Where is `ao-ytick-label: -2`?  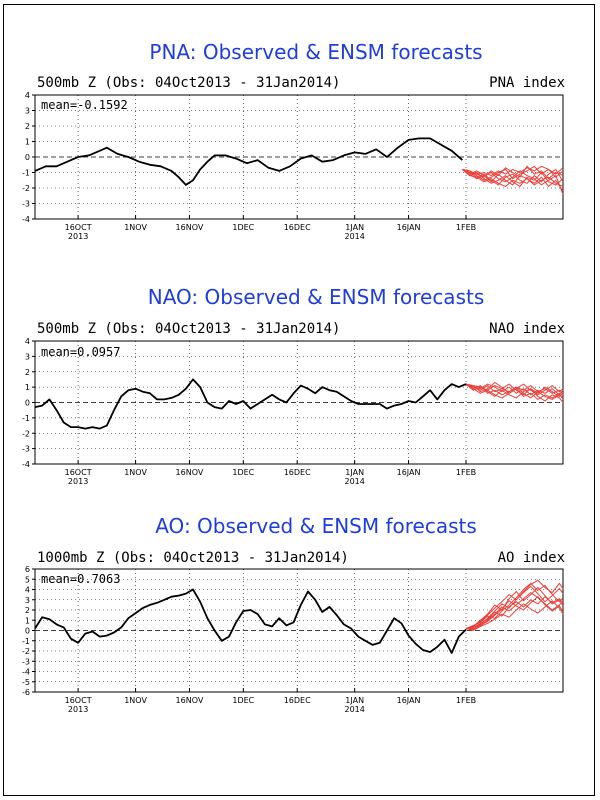
ao-ytick-label: -2 is located at coordinates (26, 651).